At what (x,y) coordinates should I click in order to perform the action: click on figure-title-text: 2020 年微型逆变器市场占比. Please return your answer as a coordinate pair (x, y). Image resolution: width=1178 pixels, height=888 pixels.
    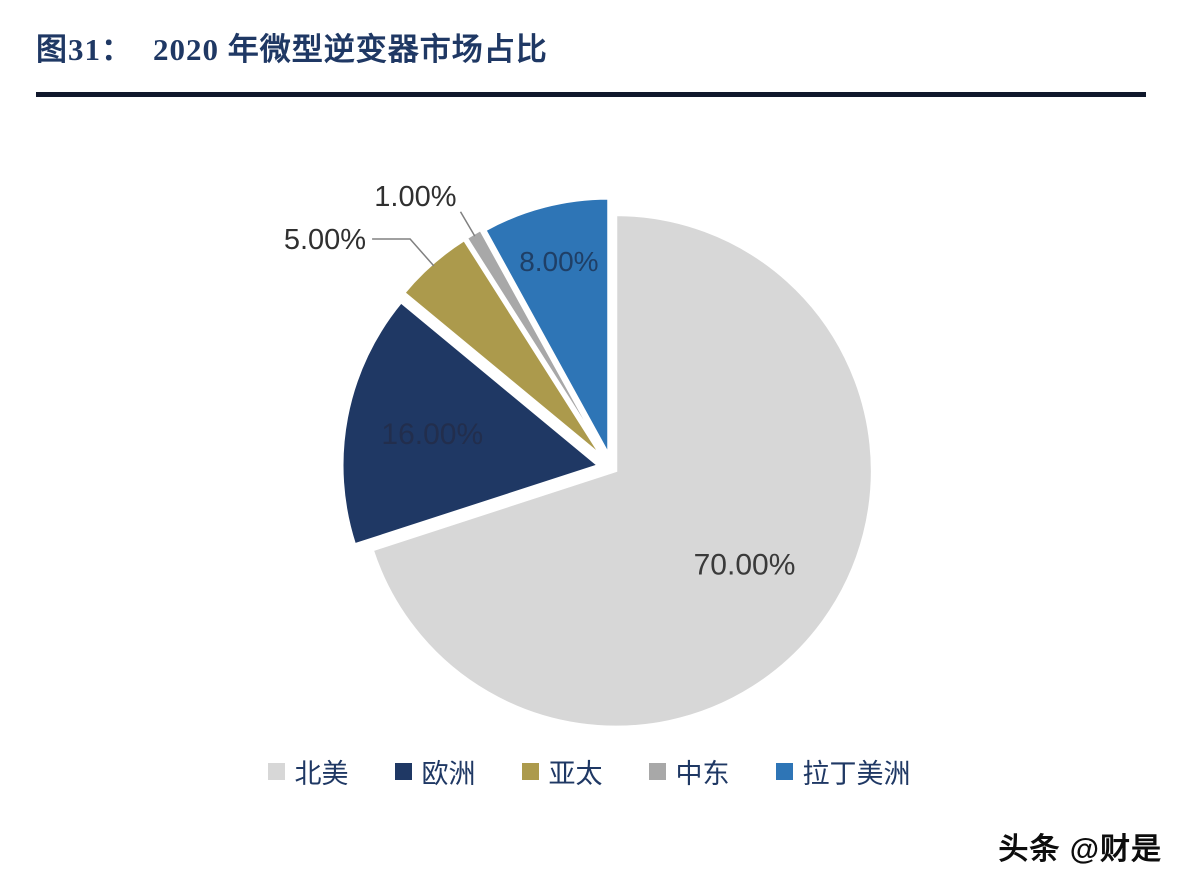
    Looking at the image, I should click on (350, 49).